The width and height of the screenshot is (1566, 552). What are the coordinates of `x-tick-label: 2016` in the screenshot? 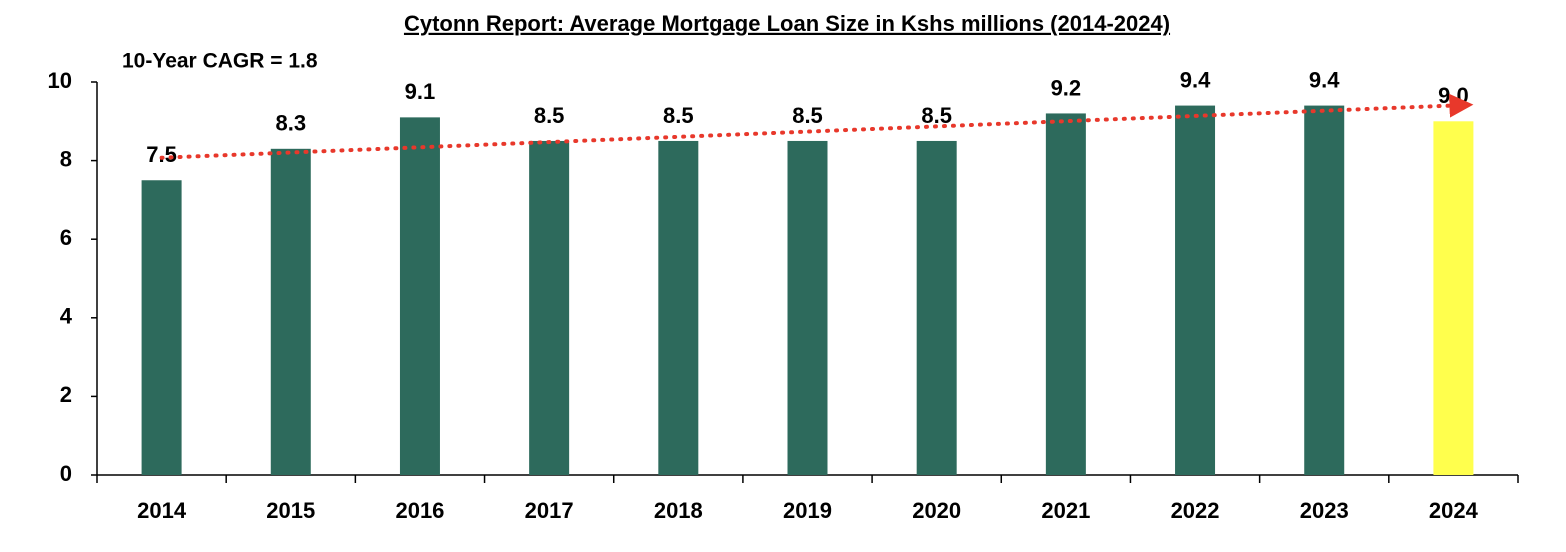 It's located at (419, 510).